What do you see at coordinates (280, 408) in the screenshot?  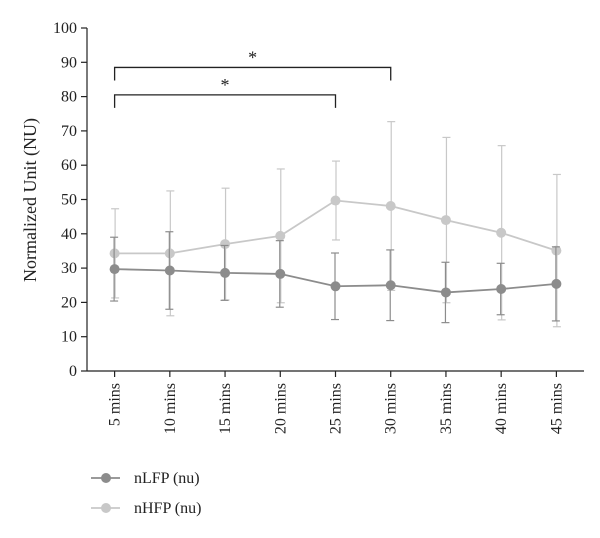 I see `x-tick-label: 20 mins` at bounding box center [280, 408].